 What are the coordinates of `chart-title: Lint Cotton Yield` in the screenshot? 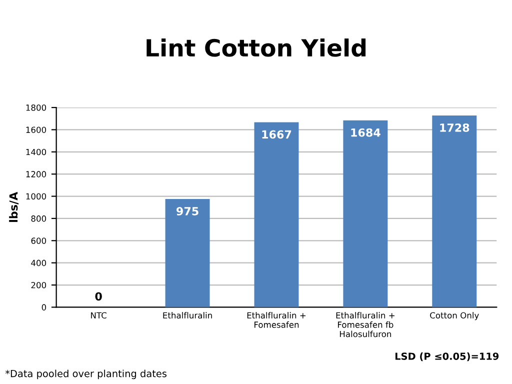 It's located at (256, 47).